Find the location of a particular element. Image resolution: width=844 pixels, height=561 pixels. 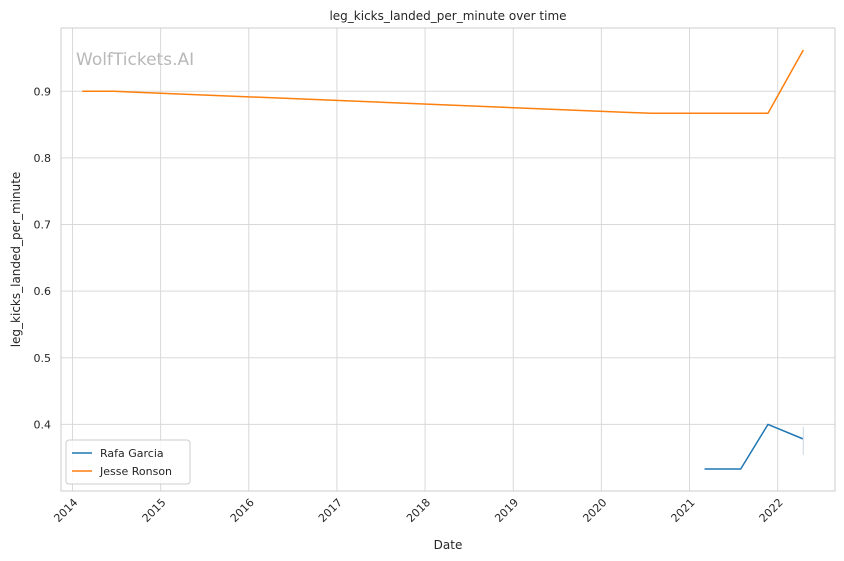

legend-box is located at coordinates (128, 462).